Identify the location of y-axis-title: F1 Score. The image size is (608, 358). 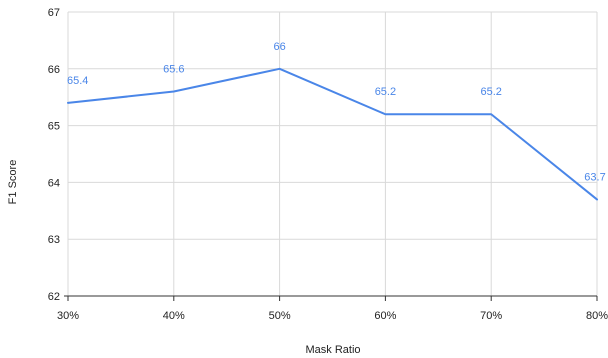
(13, 182).